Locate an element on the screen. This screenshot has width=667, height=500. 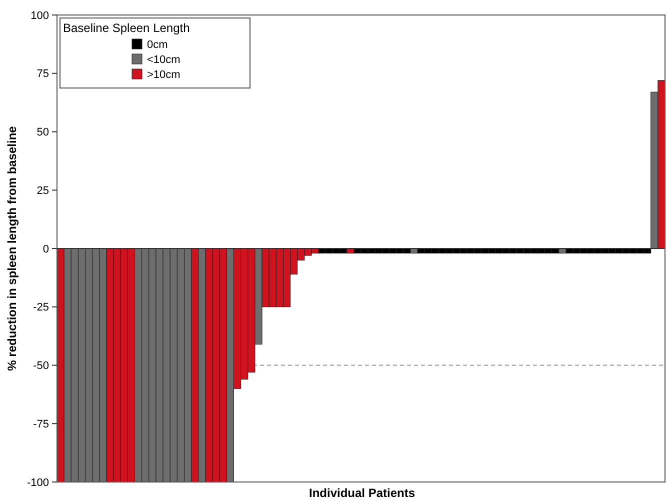
y-tick-label: -25 is located at coordinates (41, 308).